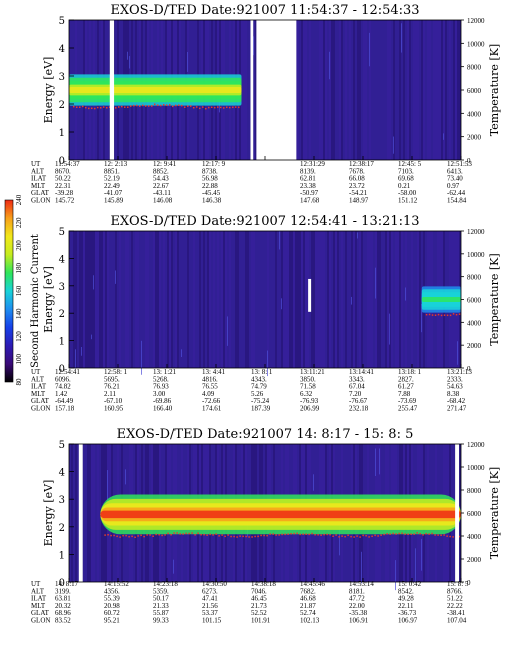 This screenshot has height=649, width=505. What do you see at coordinates (459, 164) in the screenshot?
I see `table-cell: 12:51:53` at bounding box center [459, 164].